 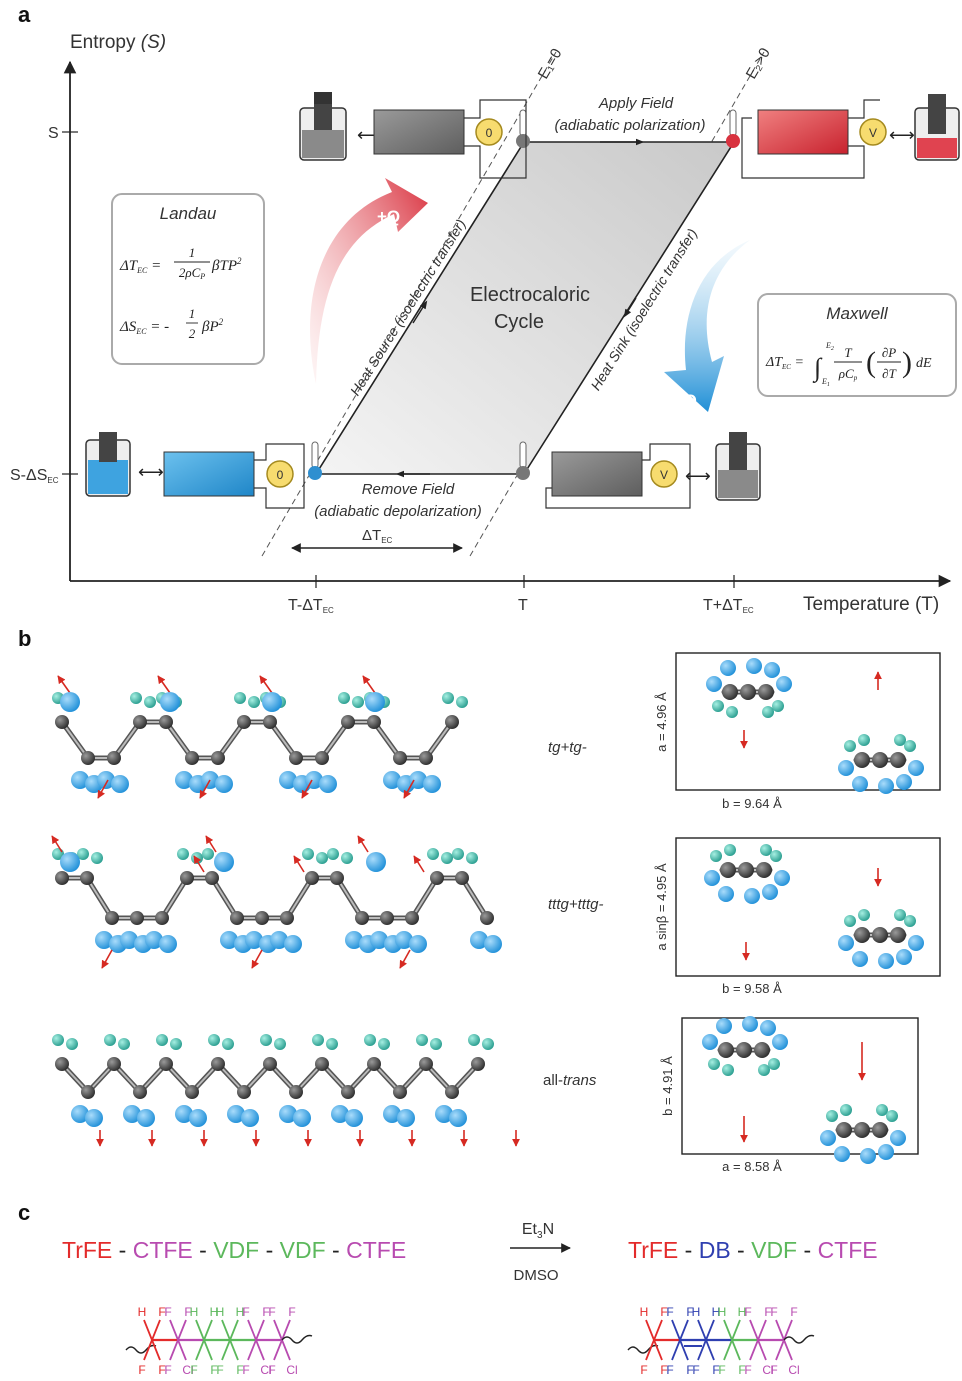 I want to click on step-remove-field-sub: (adiabatic depolarization), so click(x=398, y=511).